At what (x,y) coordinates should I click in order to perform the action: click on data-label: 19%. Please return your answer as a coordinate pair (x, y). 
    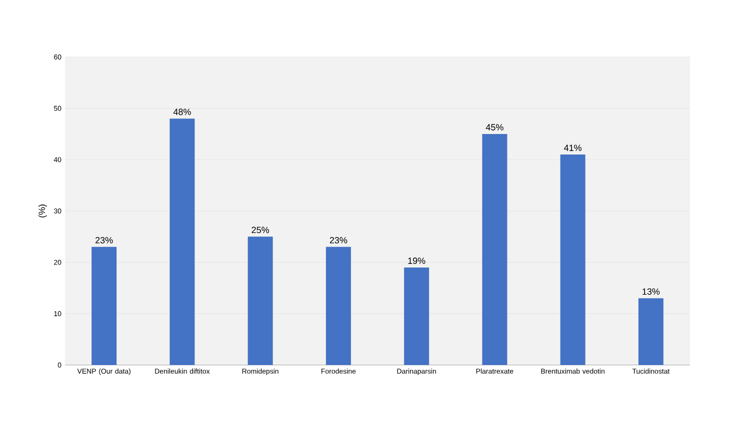
    Looking at the image, I should click on (417, 261).